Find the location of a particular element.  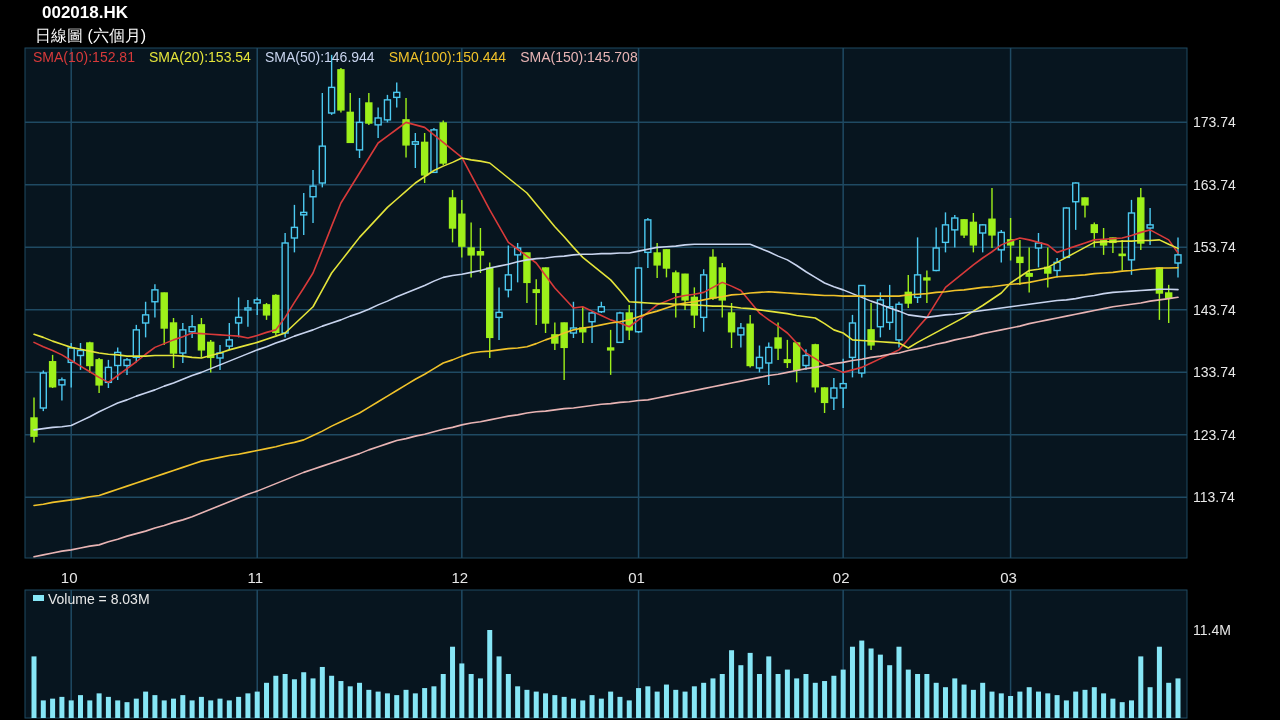

chart-title: 002018.HK is located at coordinates (85, 12).